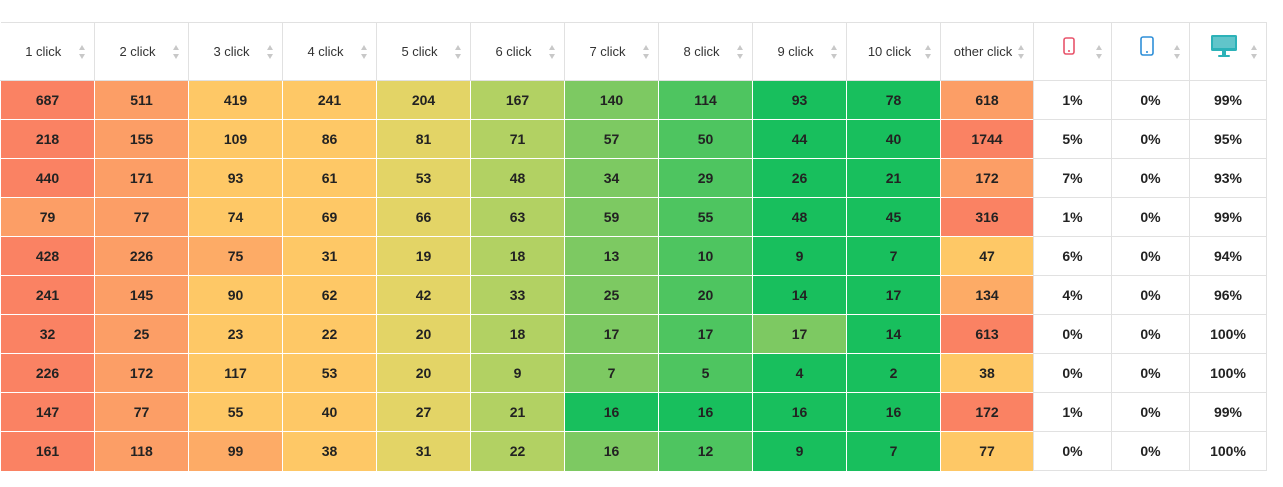 The height and width of the screenshot is (487, 1283). Describe the element at coordinates (893, 51) in the screenshot. I see `column-header-10: 10 click` at that location.